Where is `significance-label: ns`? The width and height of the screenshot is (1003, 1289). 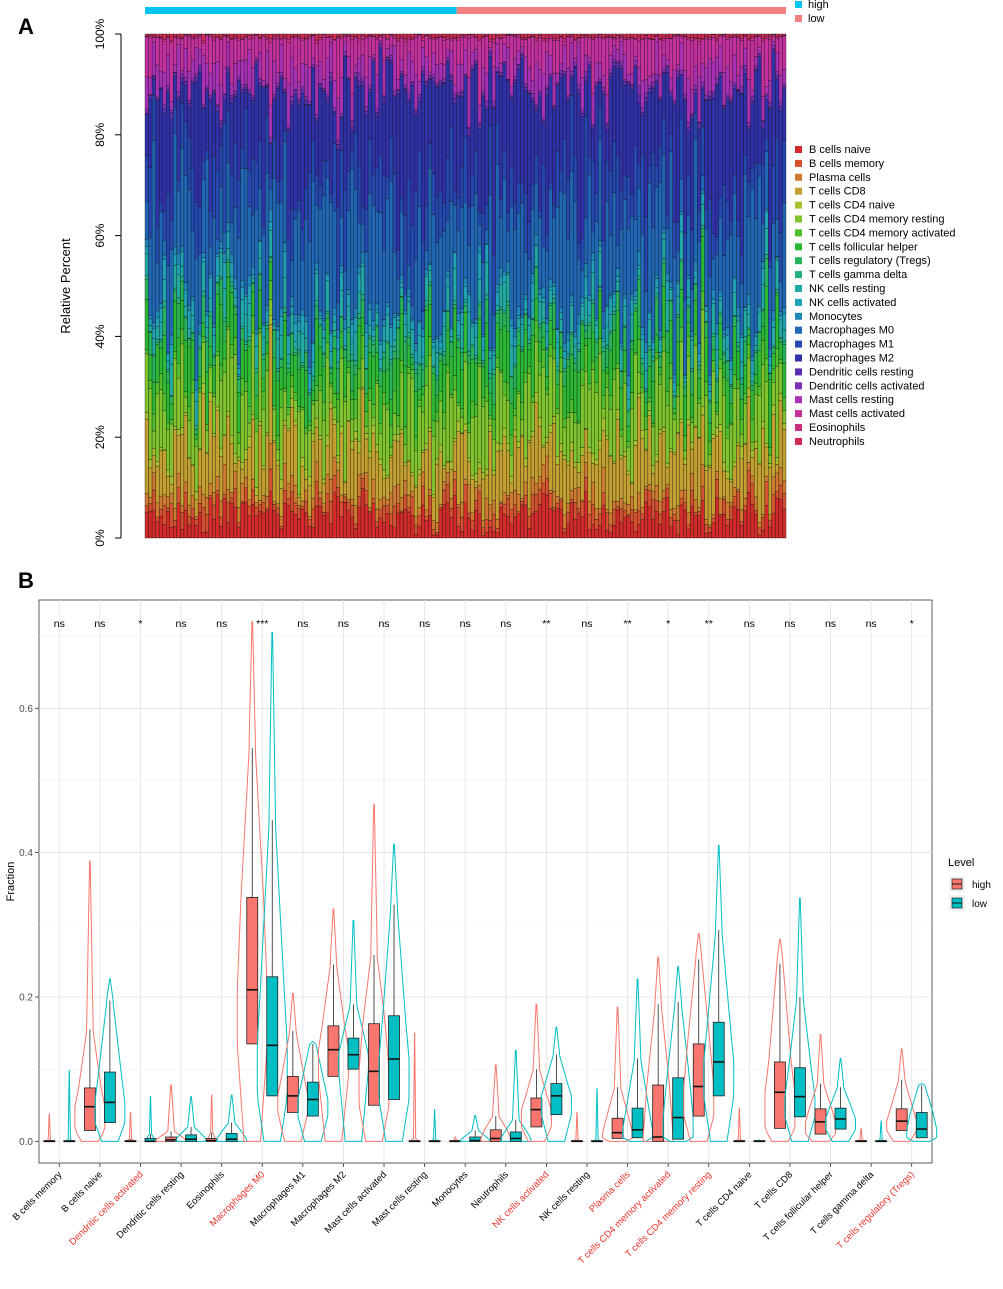
significance-label: ns is located at coordinates (302, 624).